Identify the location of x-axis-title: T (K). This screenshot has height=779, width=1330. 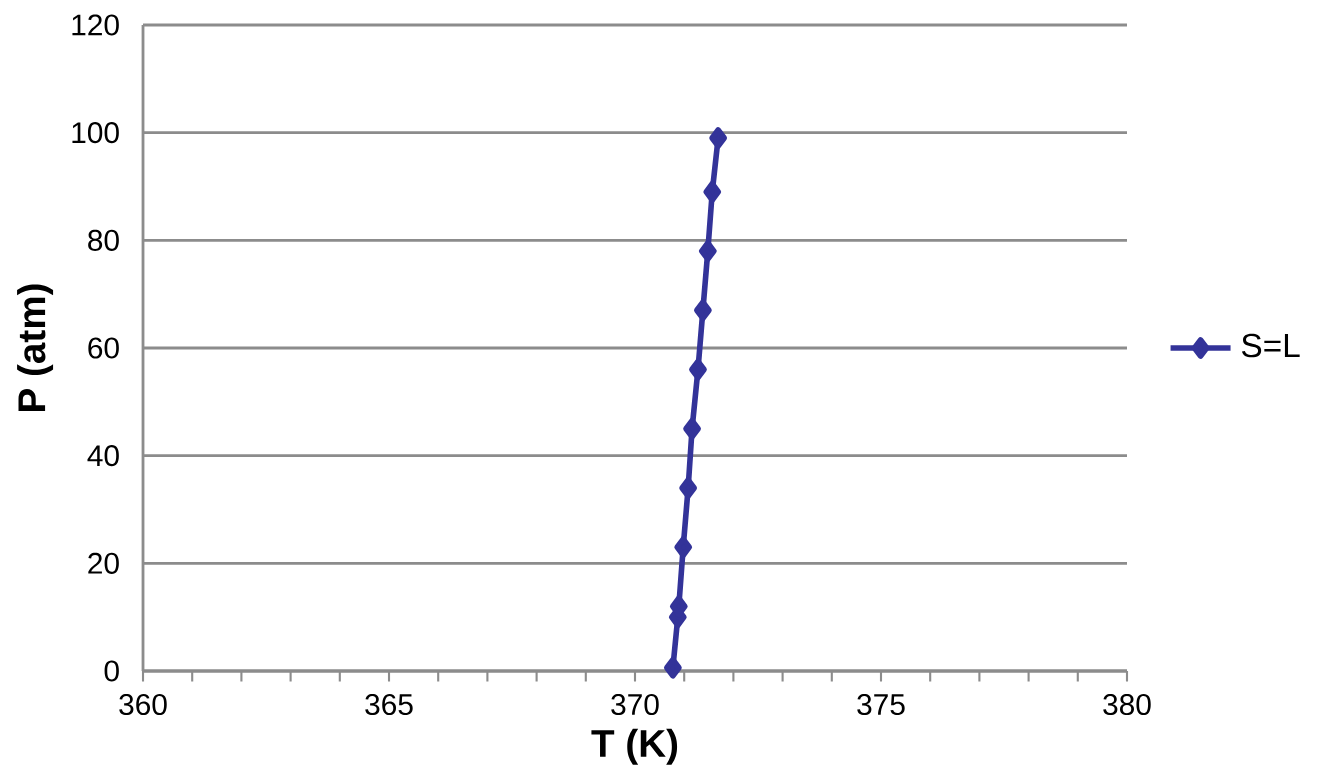
(634, 746).